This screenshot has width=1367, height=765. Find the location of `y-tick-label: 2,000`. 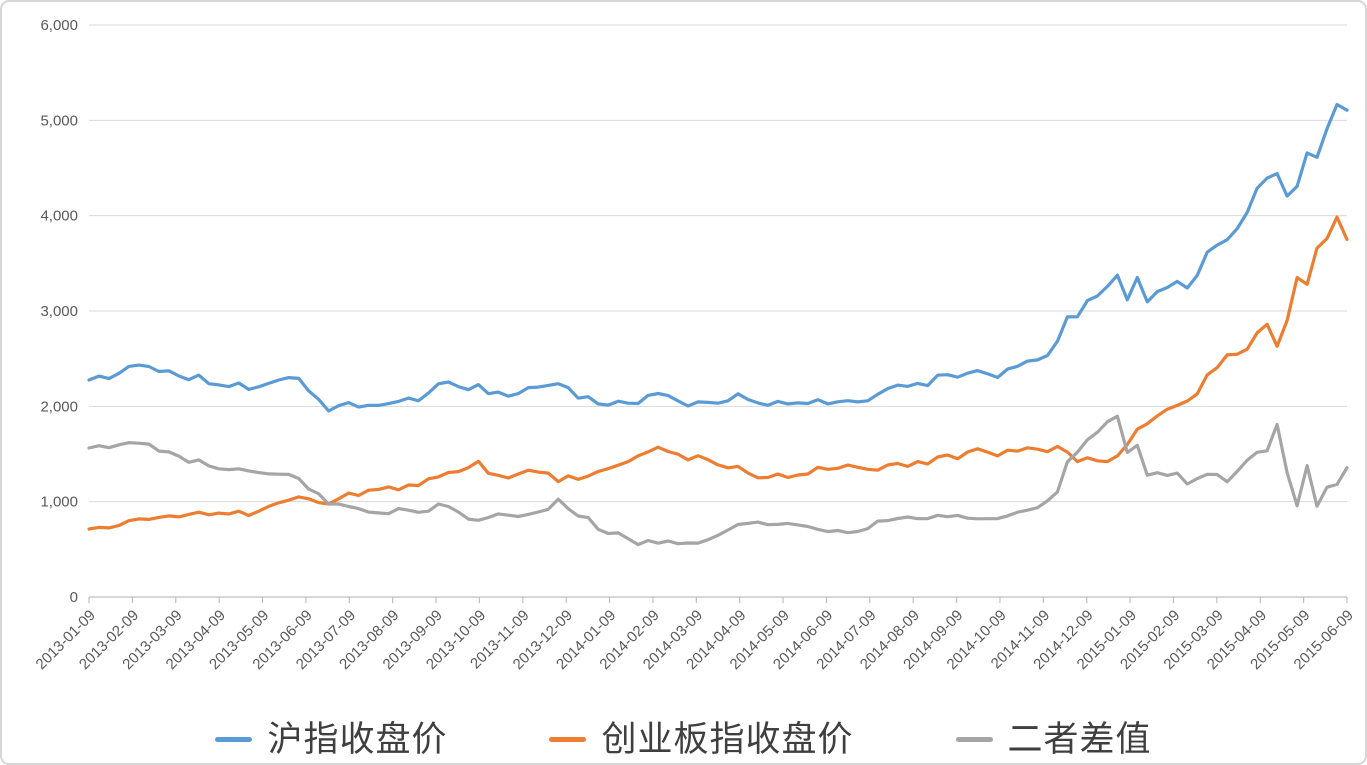

y-tick-label: 2,000 is located at coordinates (59, 406).